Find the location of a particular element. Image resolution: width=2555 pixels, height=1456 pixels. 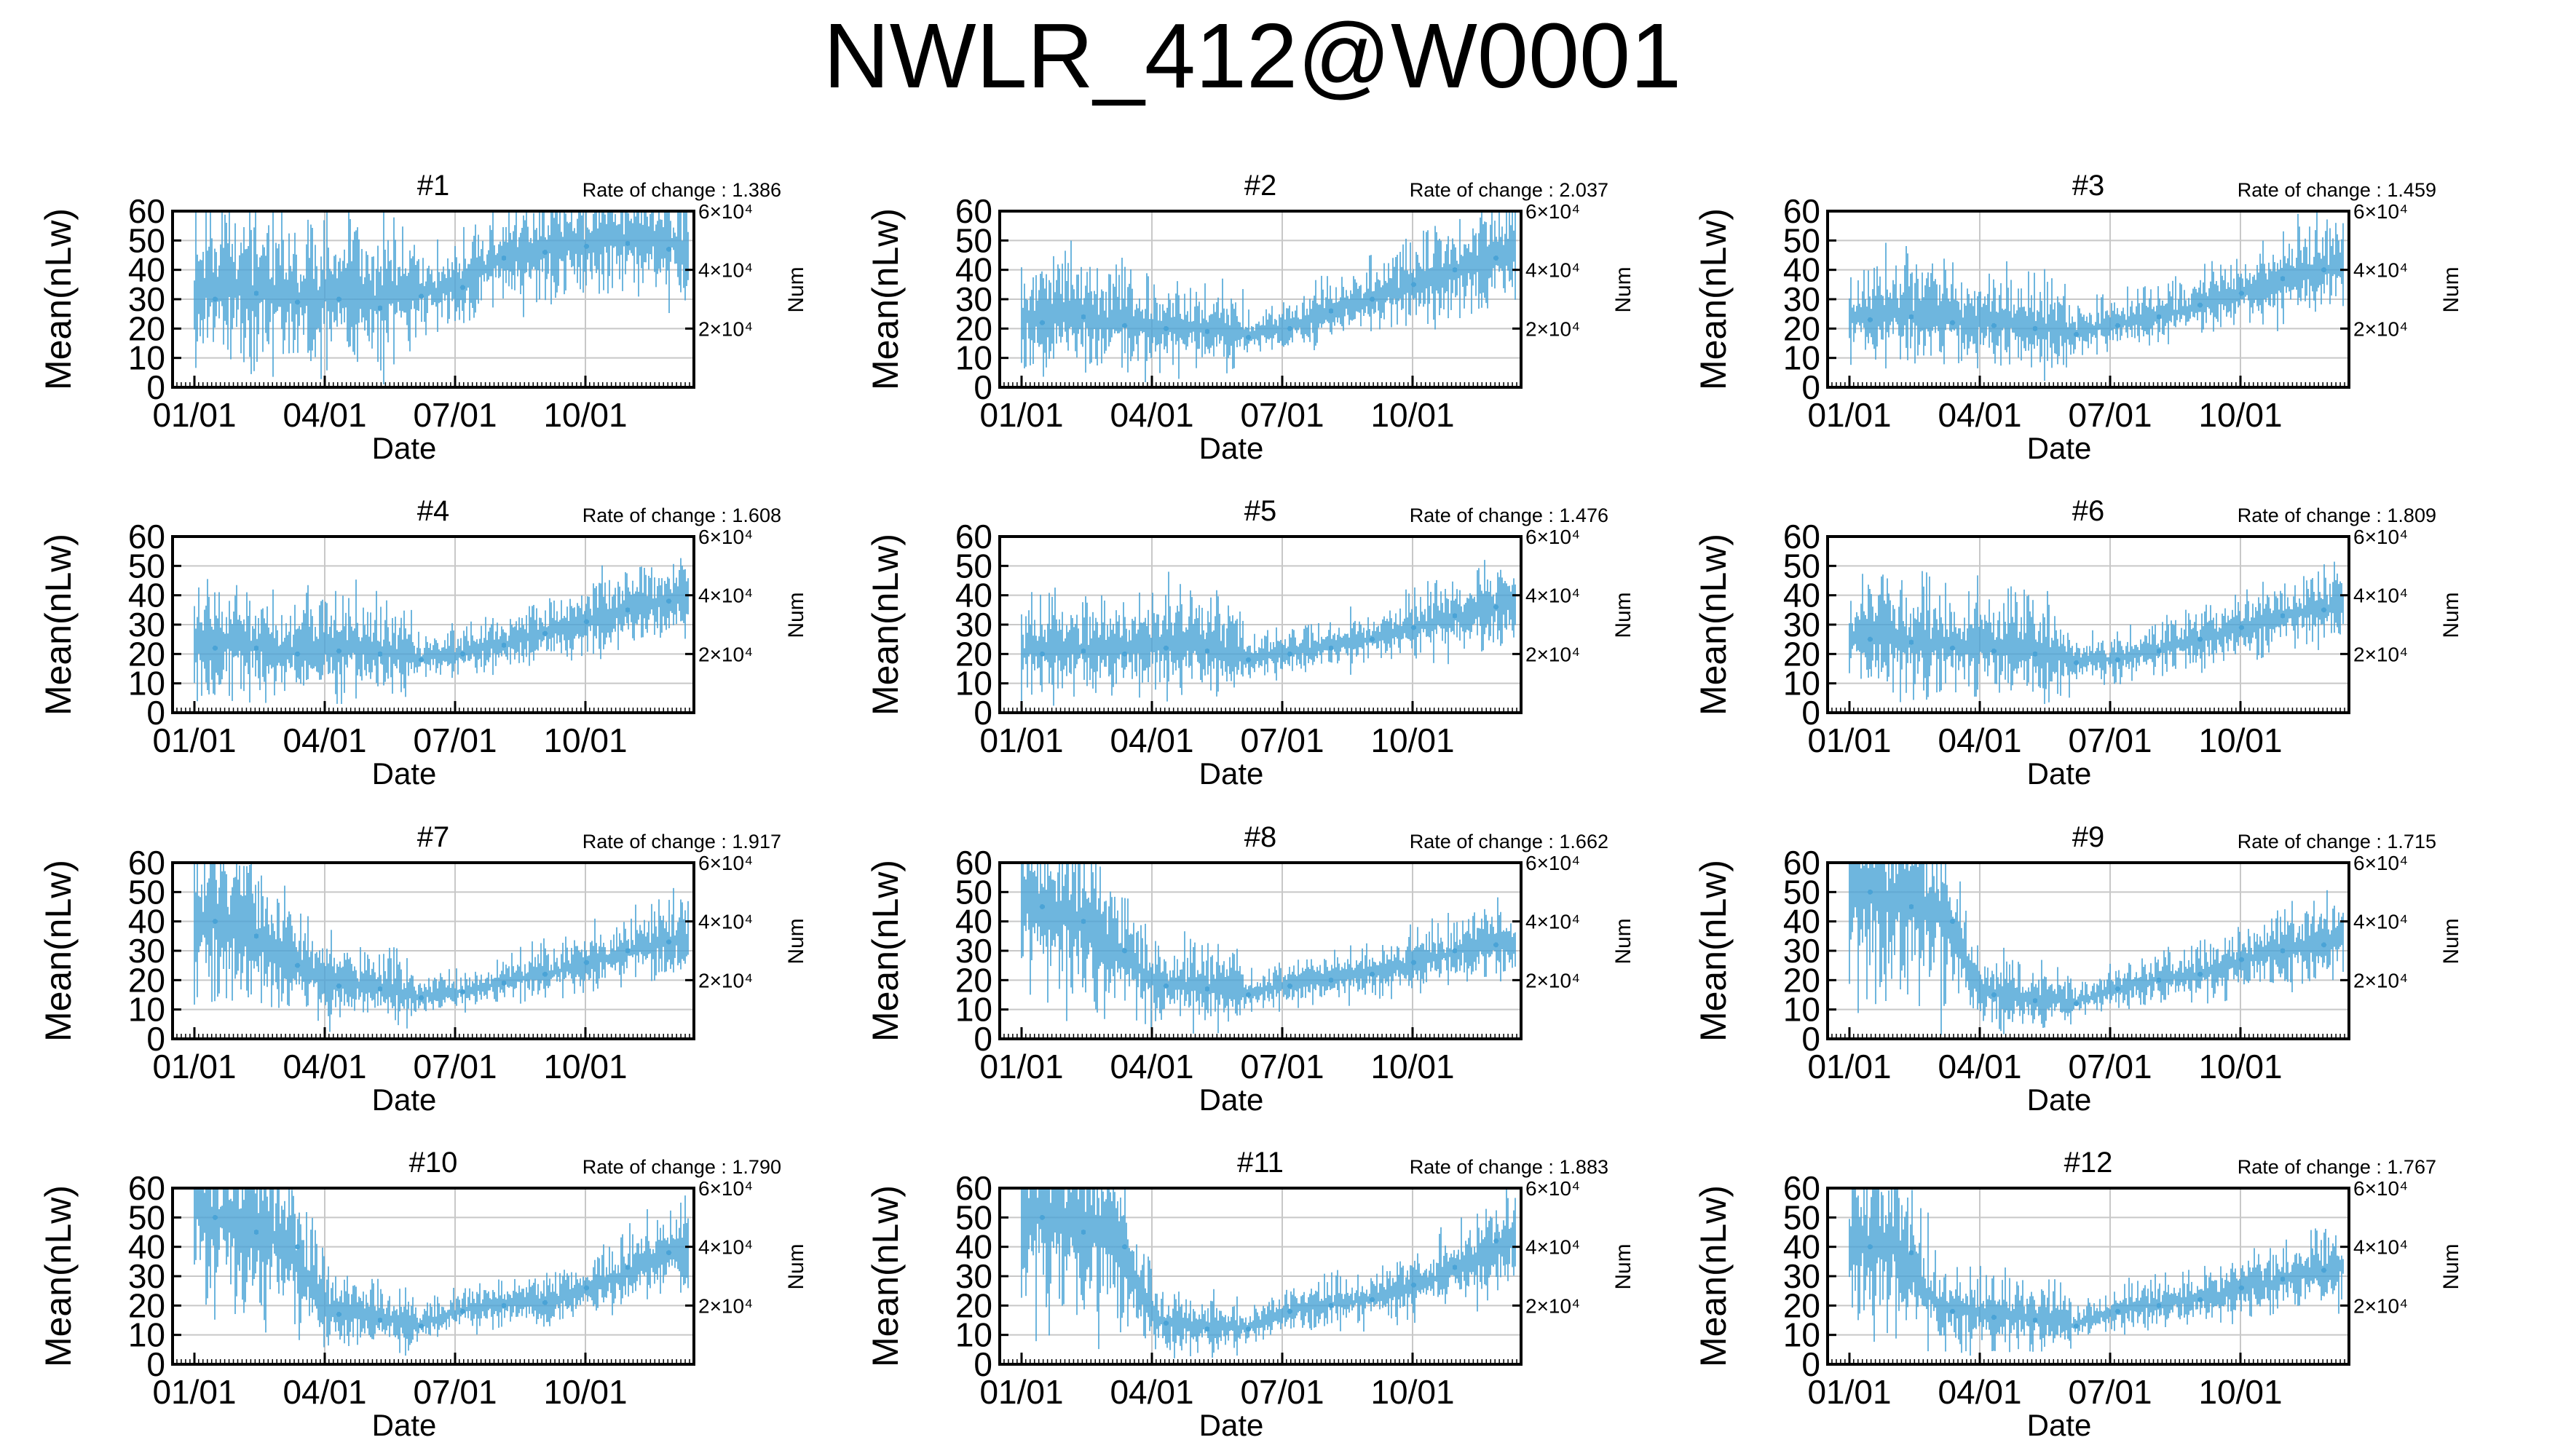

rate-of-change-label: Rate of change : 2.037 is located at coordinates (1509, 190).